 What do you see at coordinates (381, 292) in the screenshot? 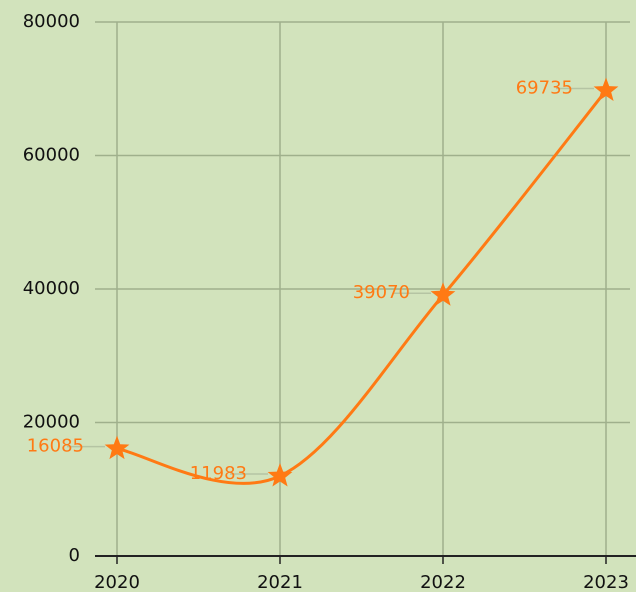
I see `data-label: 39070` at bounding box center [381, 292].